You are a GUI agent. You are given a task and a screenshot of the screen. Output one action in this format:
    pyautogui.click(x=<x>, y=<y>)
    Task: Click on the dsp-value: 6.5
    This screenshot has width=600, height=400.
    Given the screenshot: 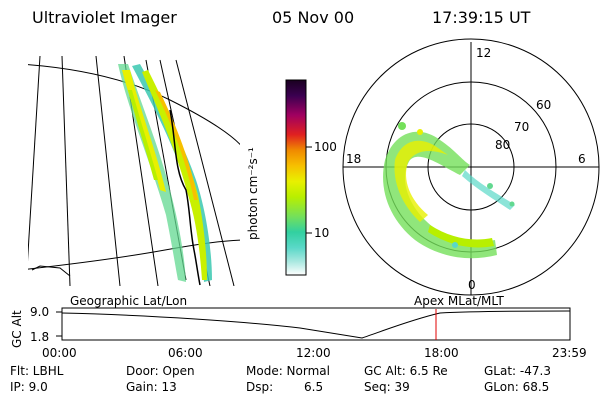 What is the action you would take?
    pyautogui.click(x=314, y=387)
    